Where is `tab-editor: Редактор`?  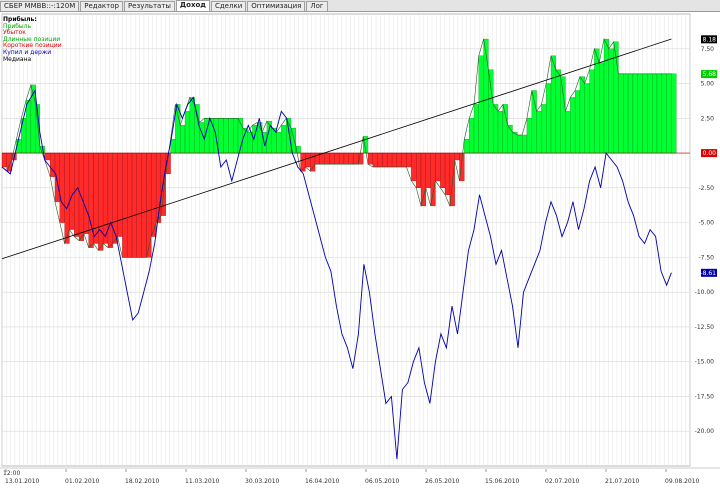
tab-editor: Редактор is located at coordinates (101, 6).